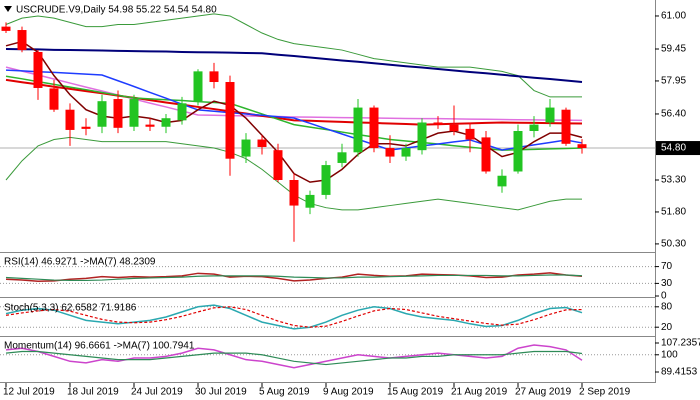 The height and width of the screenshot is (400, 700). What do you see at coordinates (605, 392) in the screenshot?
I see `x-tick-label: 2 Sep 2019` at bounding box center [605, 392].